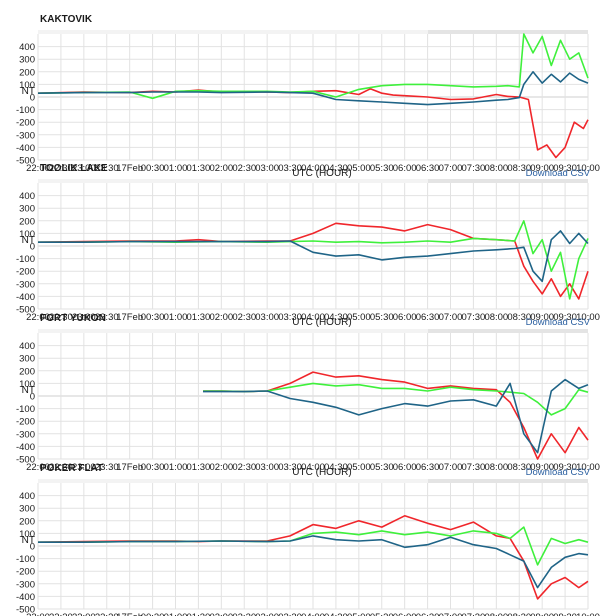 Image resolution: width=615 pixels, height=616 pixels. Describe the element at coordinates (84, 168) in the screenshot. I see `x-tick-label: 23:00` at that location.